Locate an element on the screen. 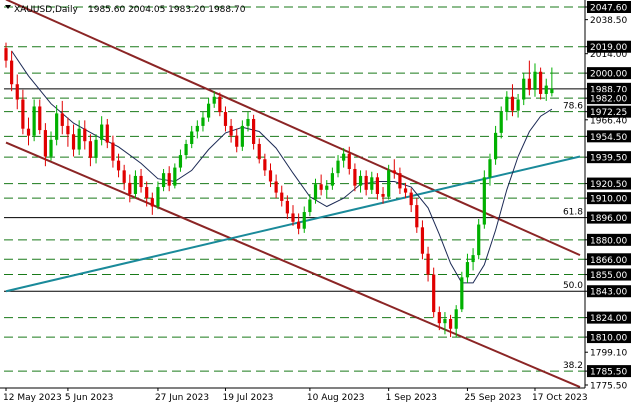 This screenshot has height=409, width=632. price-label: 1785.50 is located at coordinates (608, 373).